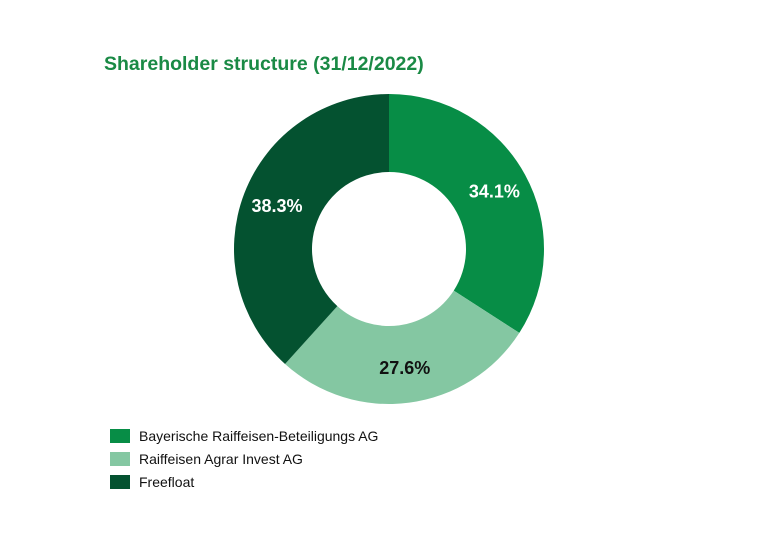  Describe the element at coordinates (120, 458) in the screenshot. I see `legend-swatch-raiffeisen-agrar` at that location.